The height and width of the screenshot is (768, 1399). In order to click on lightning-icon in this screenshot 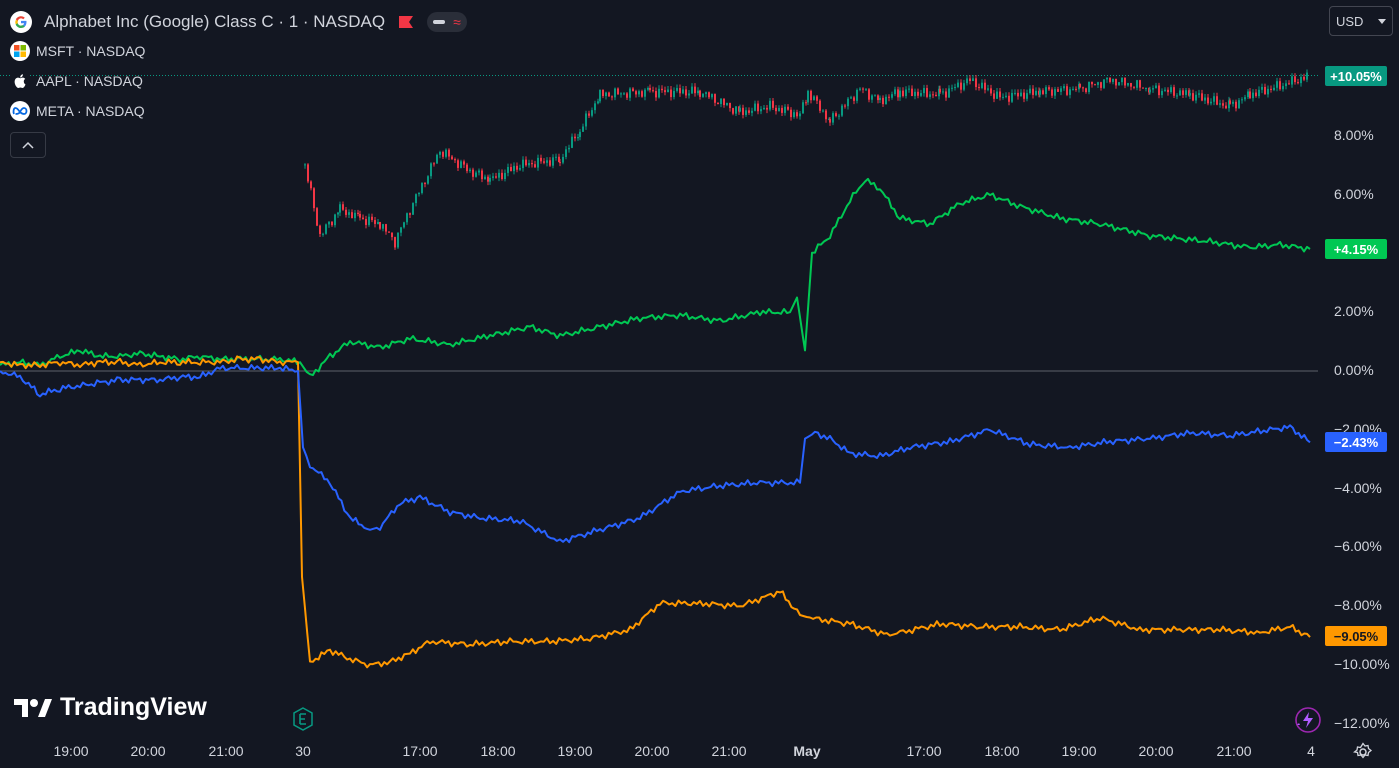, I will do `click(1308, 720)`.